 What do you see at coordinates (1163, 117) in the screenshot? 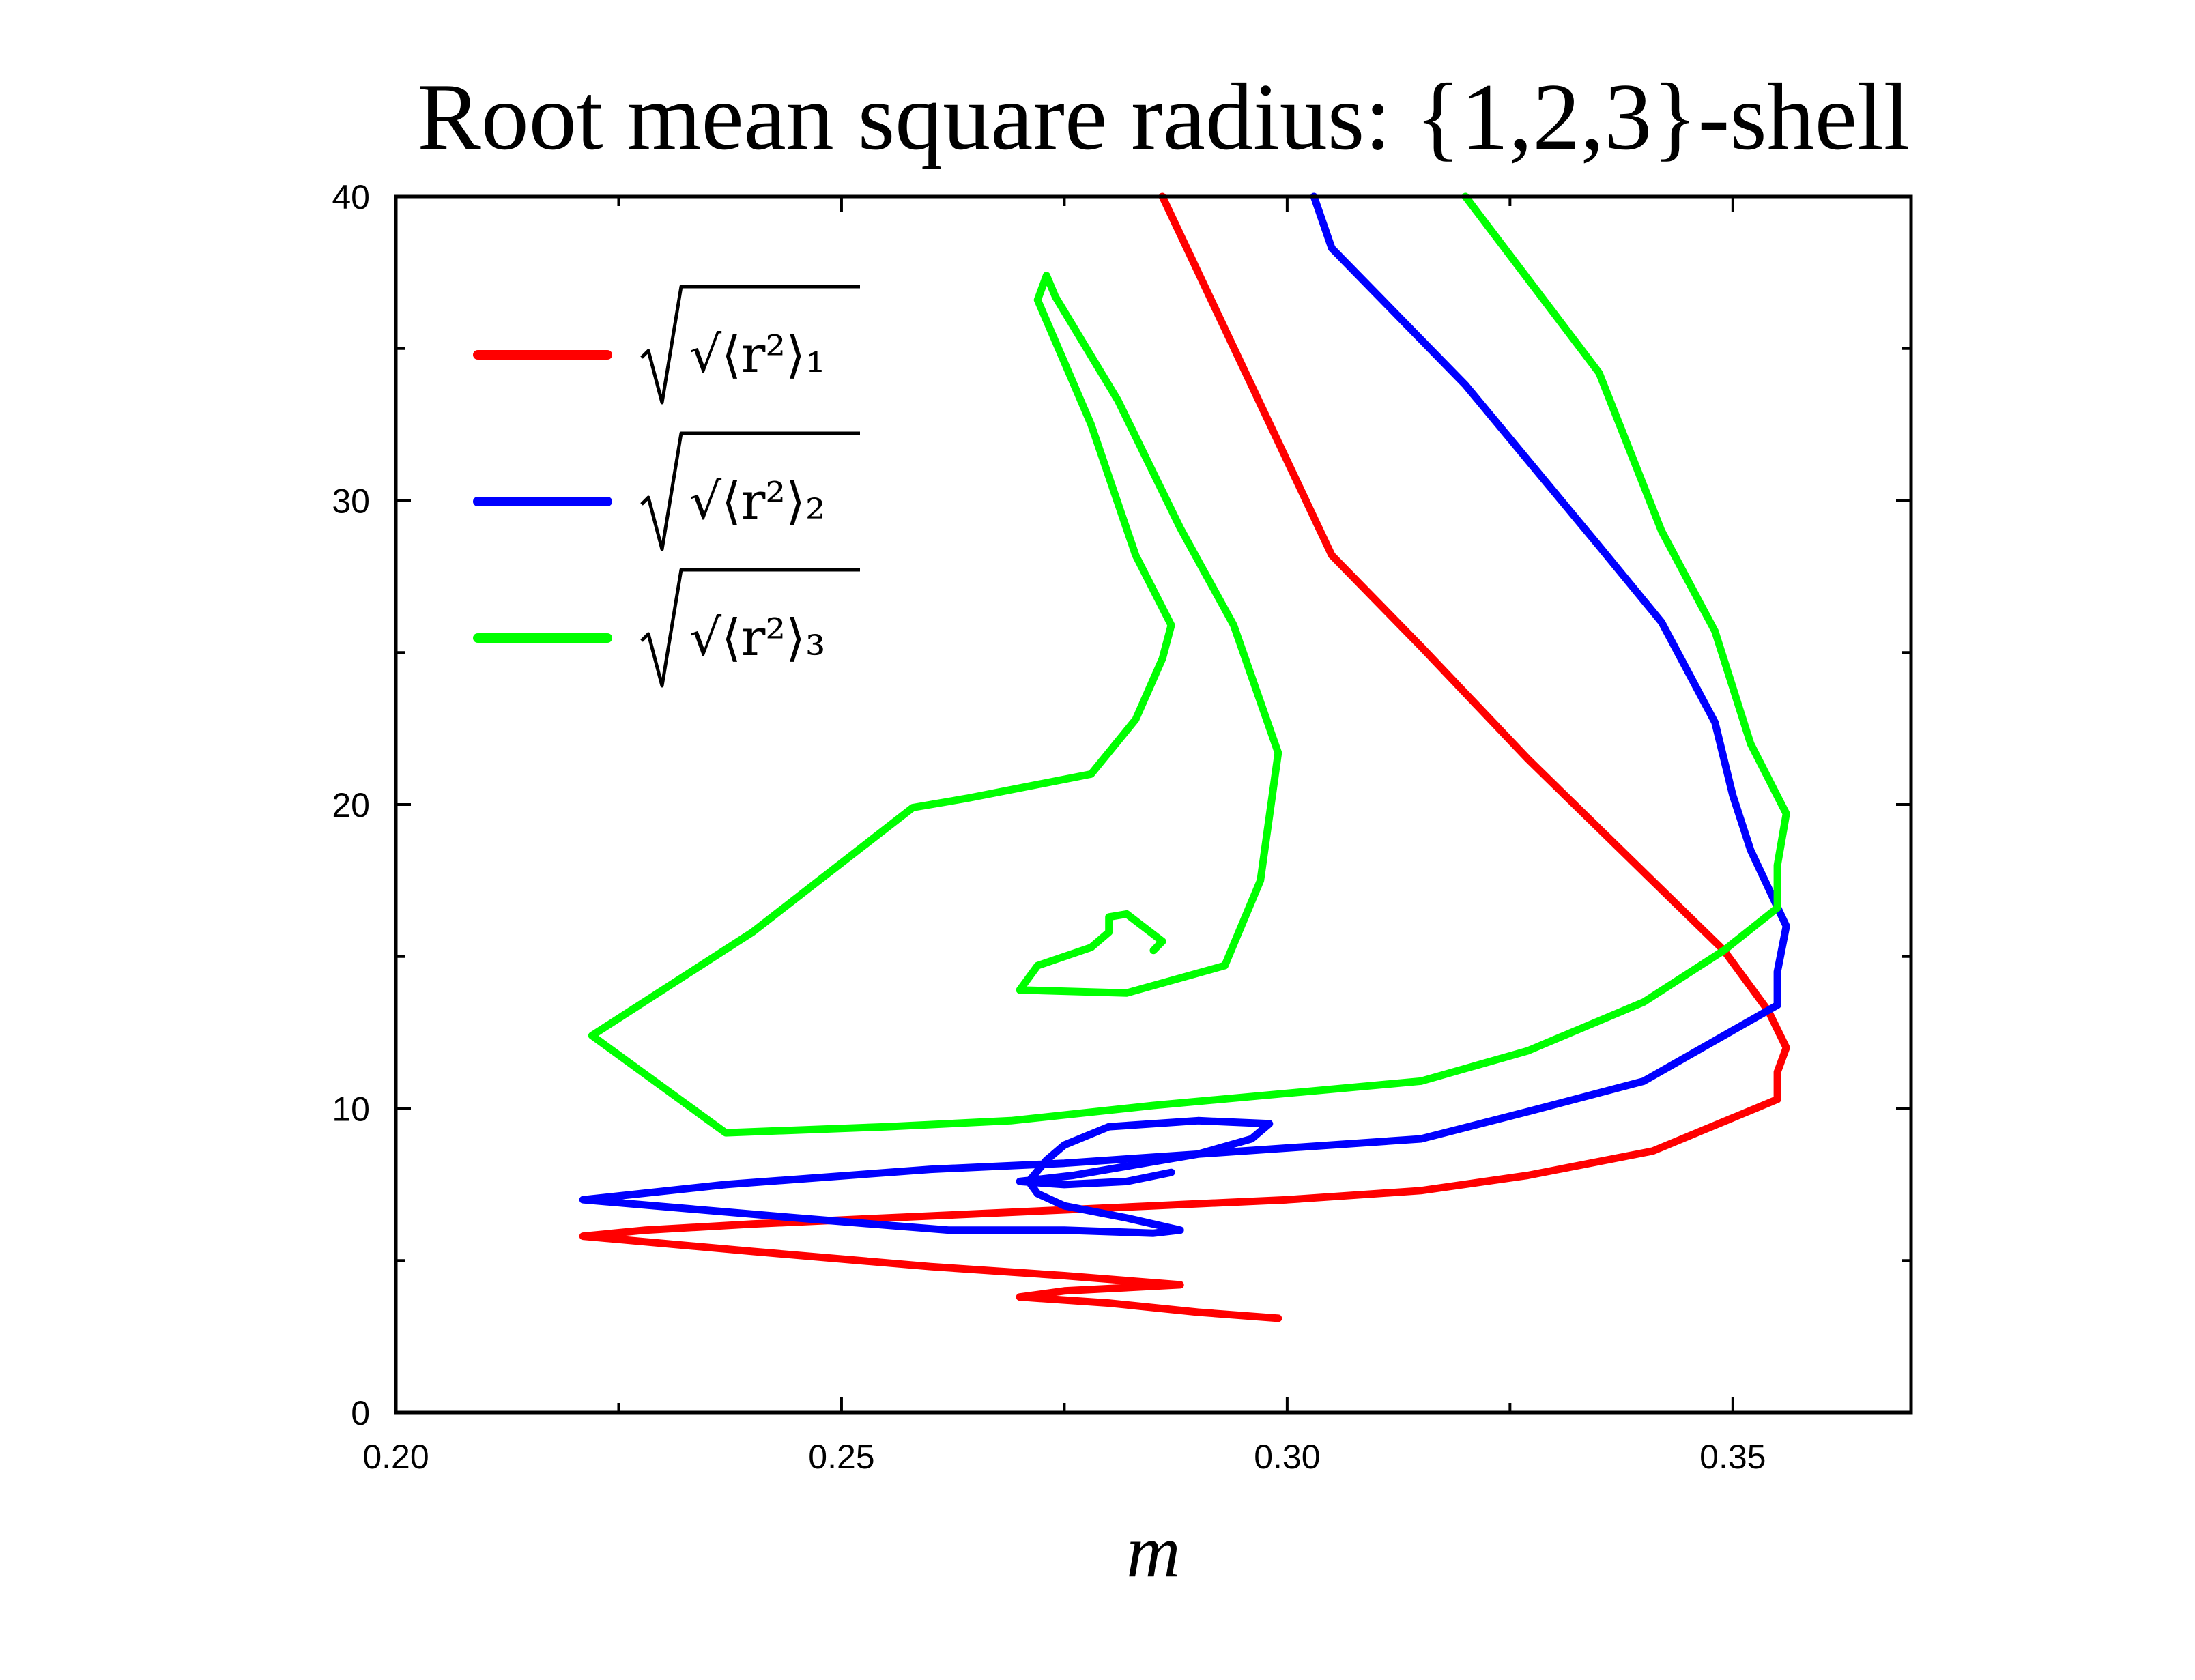
I see `chart-title: Root mean square radius: {1,2,3}-shell` at bounding box center [1163, 117].